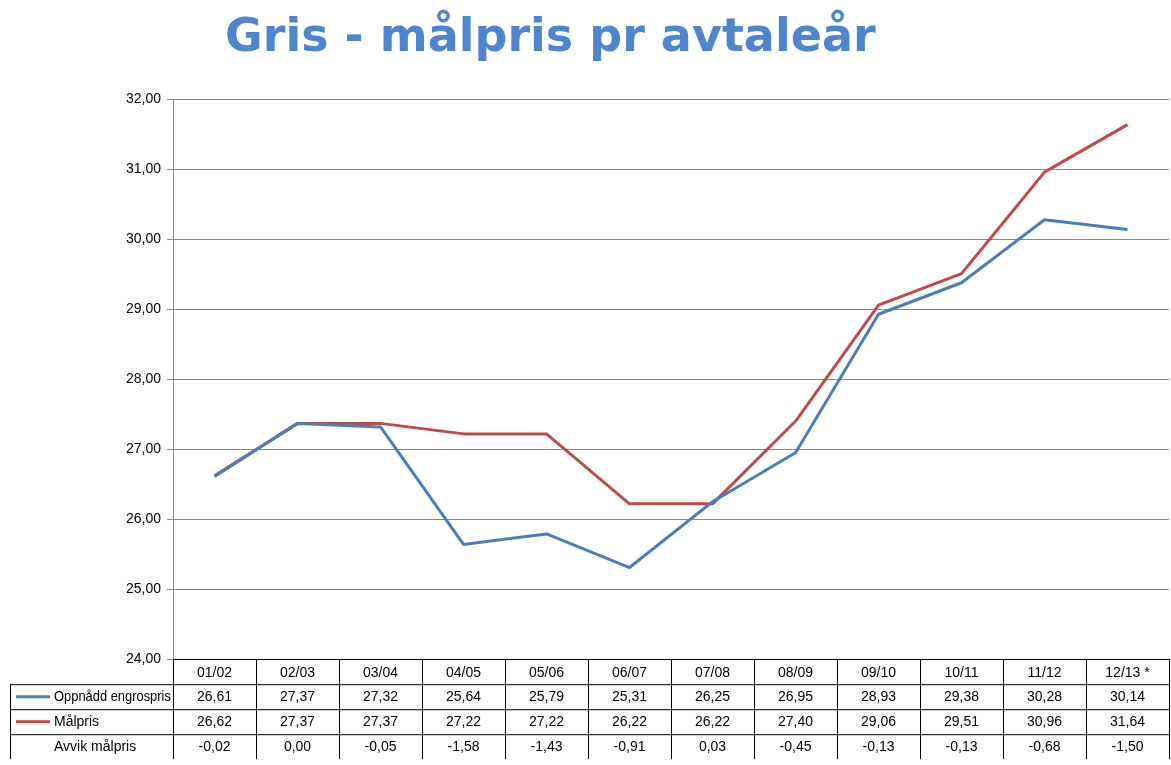 The width and height of the screenshot is (1171, 765). I want to click on text: 0,00, so click(297, 745).